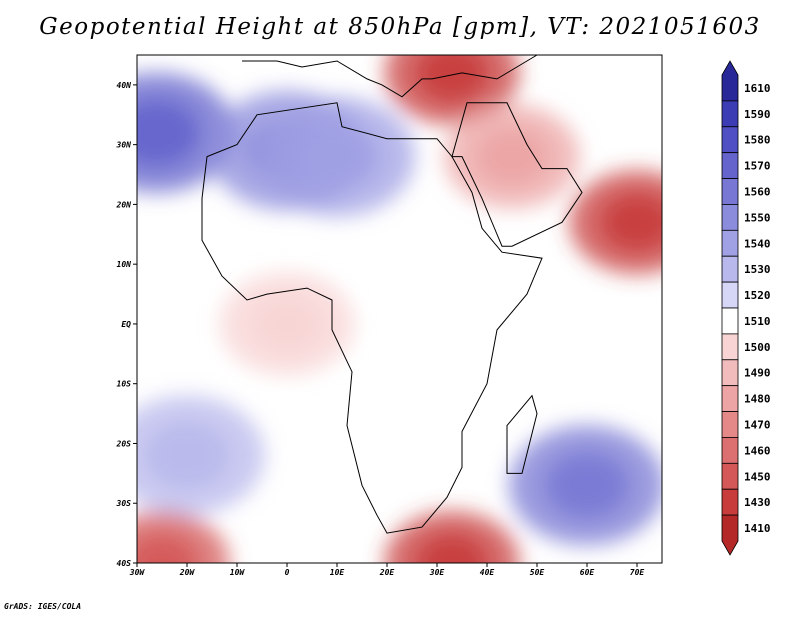  Describe the element at coordinates (124, 204) in the screenshot. I see `lat-label-20N: 20N` at that location.